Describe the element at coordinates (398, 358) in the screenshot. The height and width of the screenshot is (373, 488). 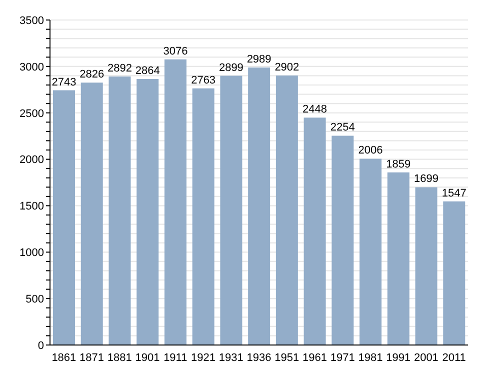
I see `x-tick-label: 1991` at that location.